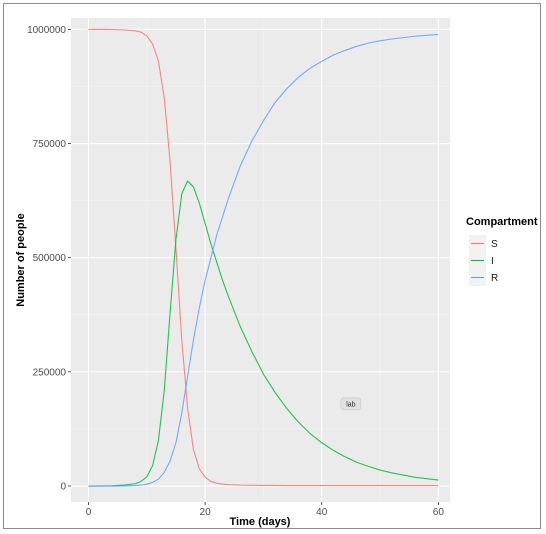  I want to click on y-tick-label: 1000000, so click(46, 30).